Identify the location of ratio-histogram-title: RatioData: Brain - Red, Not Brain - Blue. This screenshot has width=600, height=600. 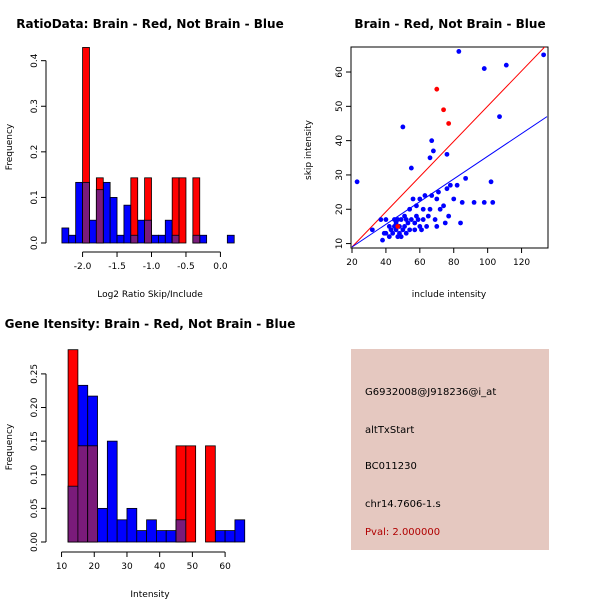
(149, 24).